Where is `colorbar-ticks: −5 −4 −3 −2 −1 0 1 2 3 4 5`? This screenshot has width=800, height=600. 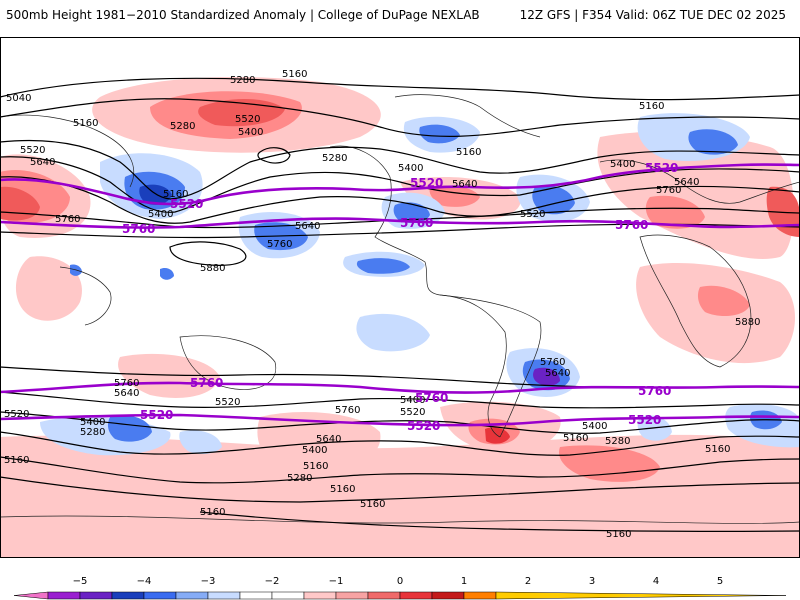
colorbar-ticks: −5 −4 −3 −2 −1 0 1 2 3 4 5 is located at coordinates (398, 581).